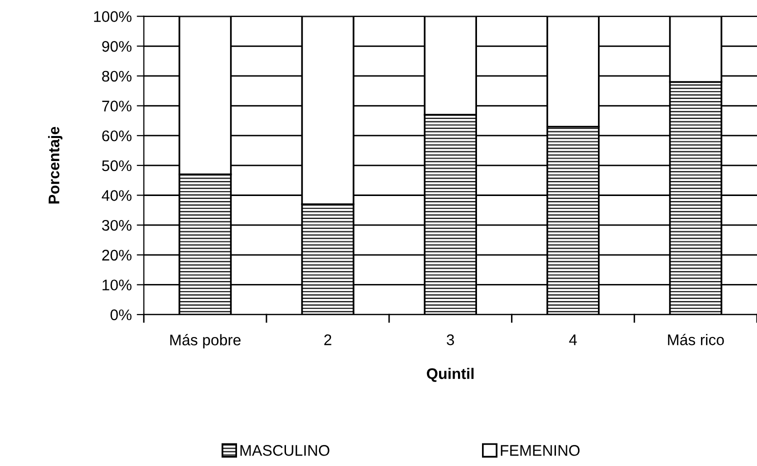 The image size is (757, 466). Describe the element at coordinates (117, 255) in the screenshot. I see `y-tick-label: 20%` at that location.